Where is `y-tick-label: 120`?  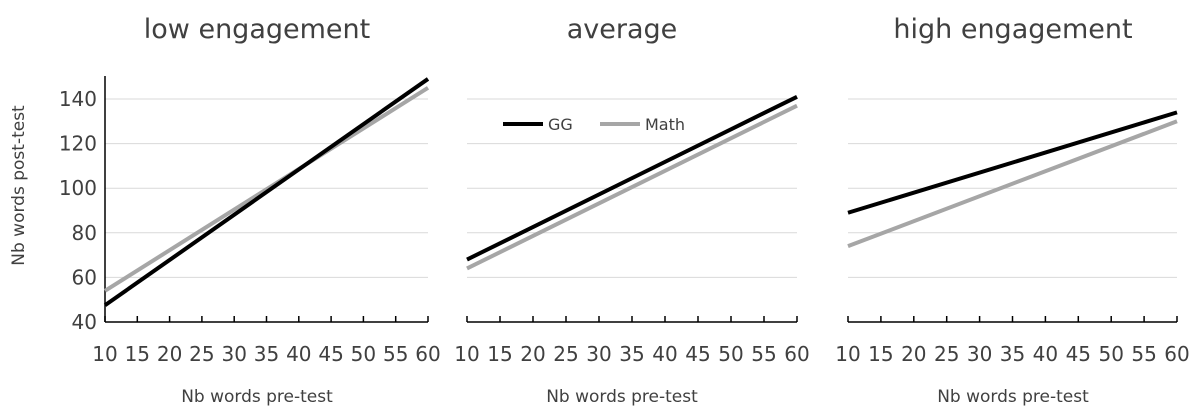
y-tick-label: 120 is located at coordinates (78, 144).